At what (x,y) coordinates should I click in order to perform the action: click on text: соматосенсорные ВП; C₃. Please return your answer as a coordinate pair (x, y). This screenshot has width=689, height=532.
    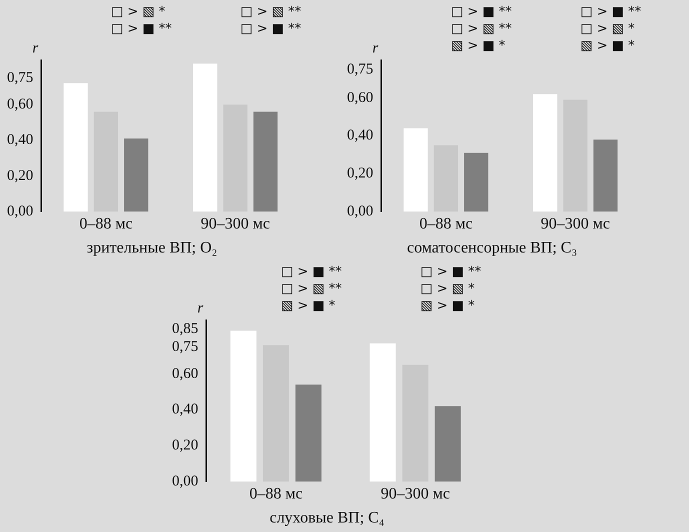
    Looking at the image, I should click on (492, 248).